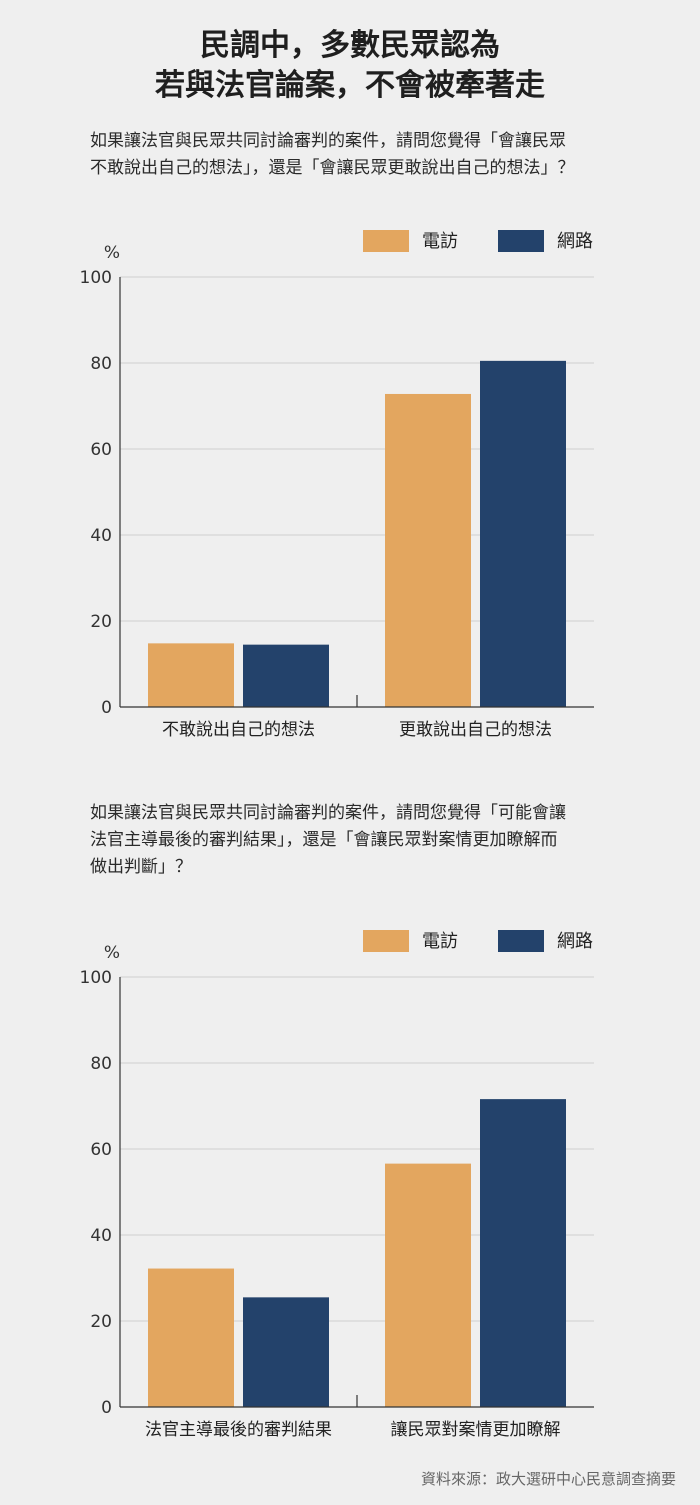  What do you see at coordinates (328, 813) in the screenshot?
I see `question-2-line-1: 如果讓法官與民眾共同討論審判的案件，請問您覺得「可能會讓` at bounding box center [328, 813].